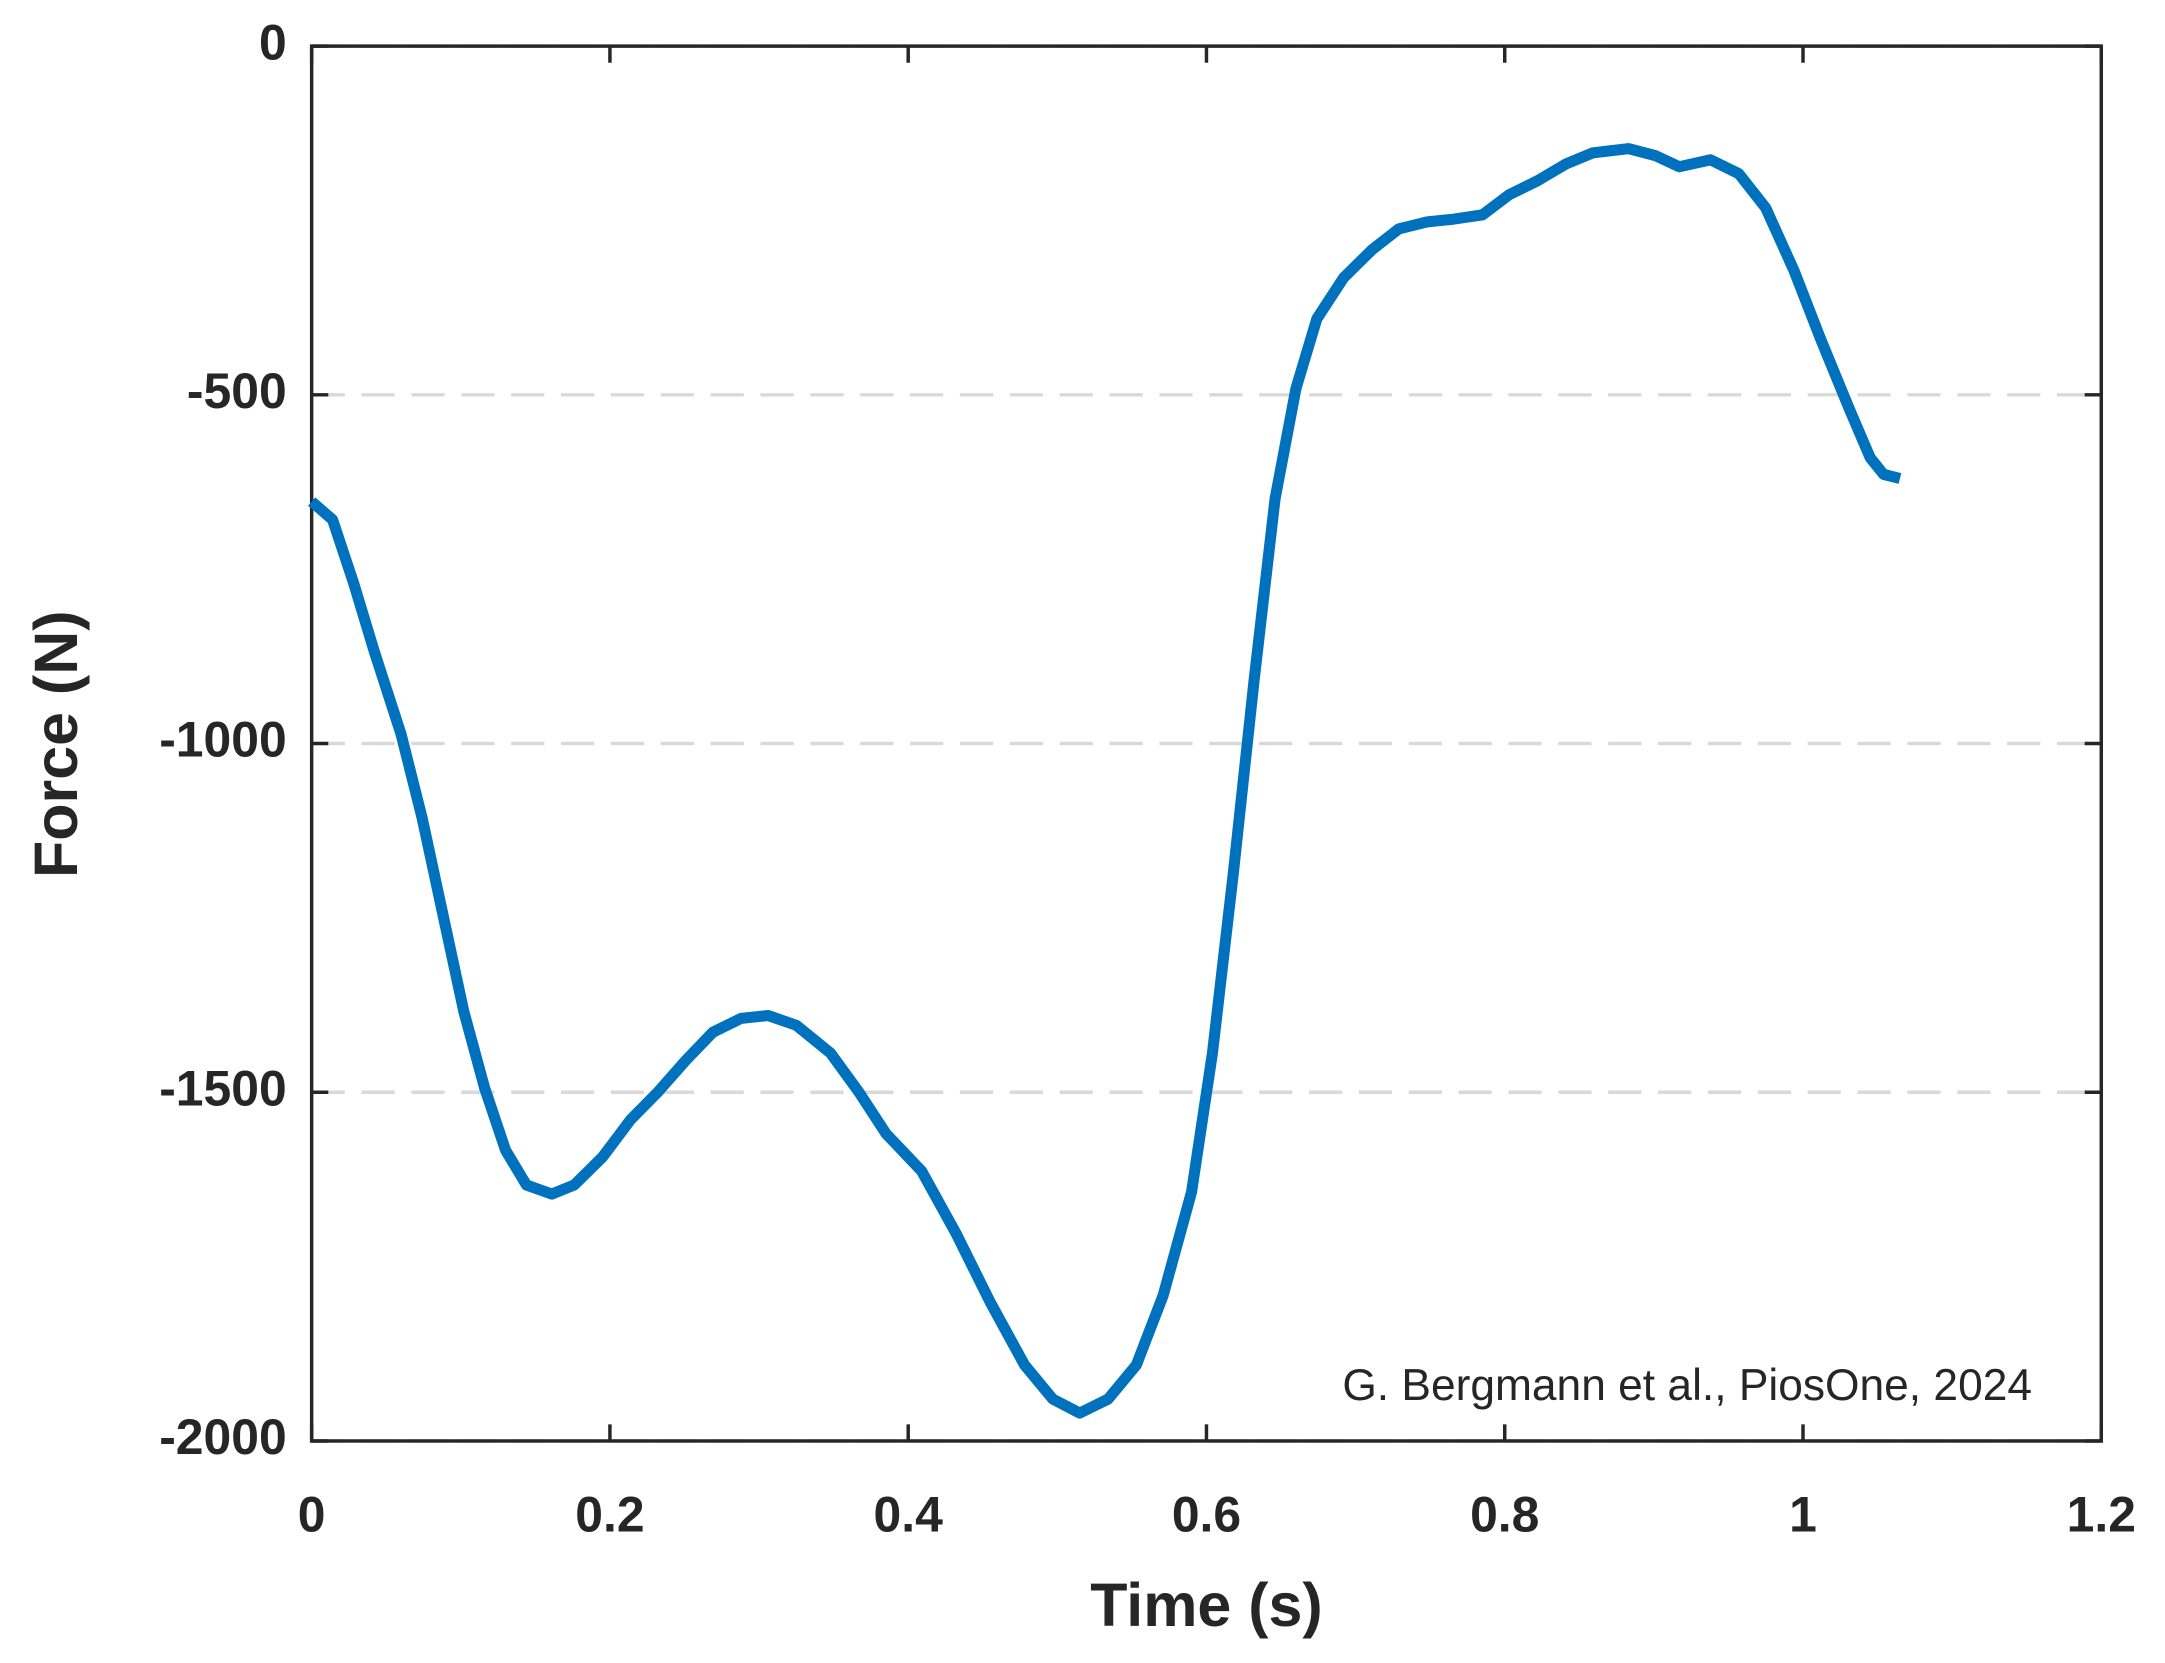 The height and width of the screenshot is (1663, 2165). I want to click on x-tick-label: 0.4, so click(909, 1515).